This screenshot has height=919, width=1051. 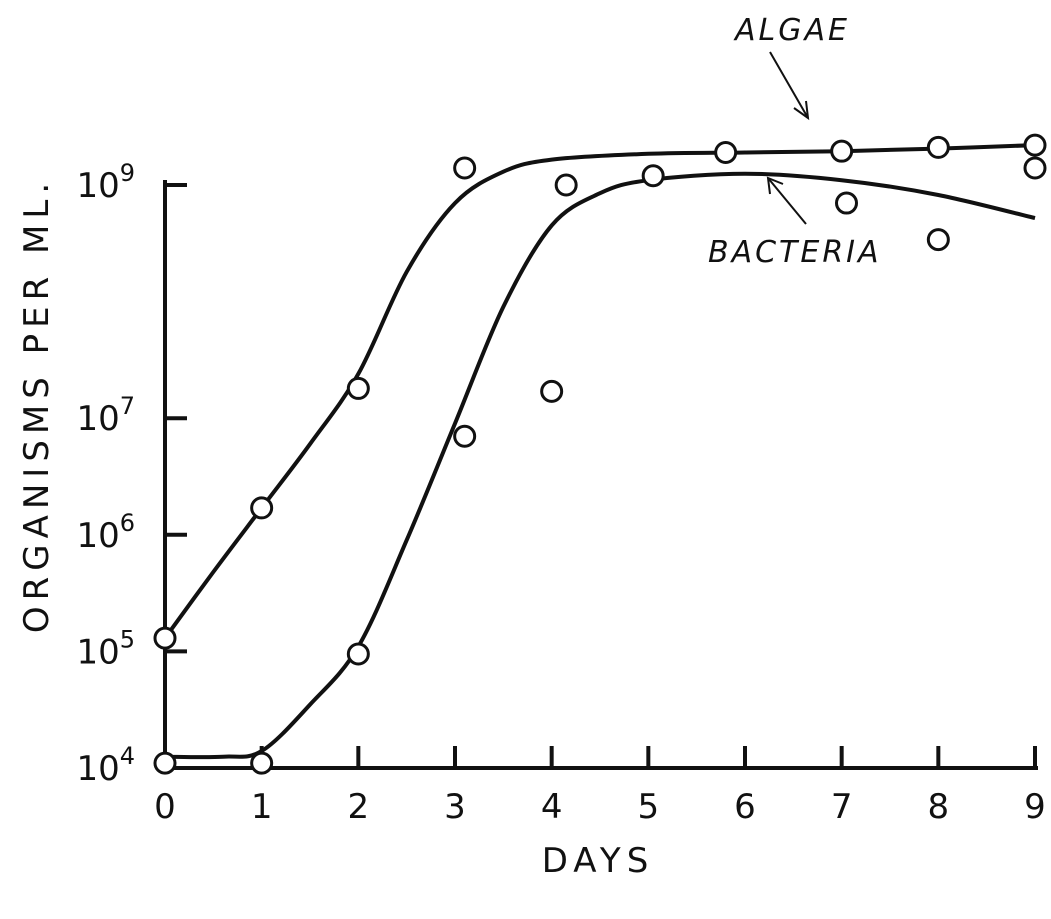 What do you see at coordinates (791, 30) in the screenshot?
I see `algae-label: ALGAE` at bounding box center [791, 30].